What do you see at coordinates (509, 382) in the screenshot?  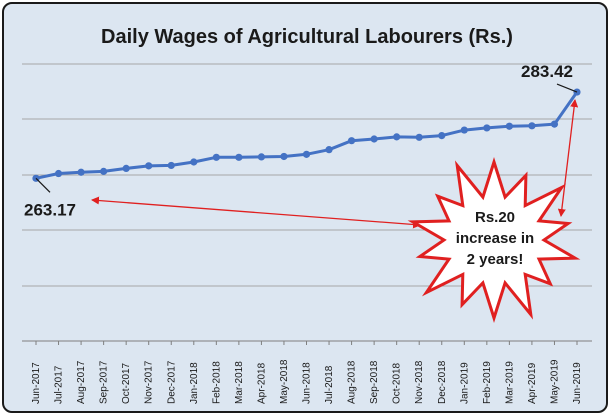 I see `x-tick-label: Mar-2019` at bounding box center [509, 382].